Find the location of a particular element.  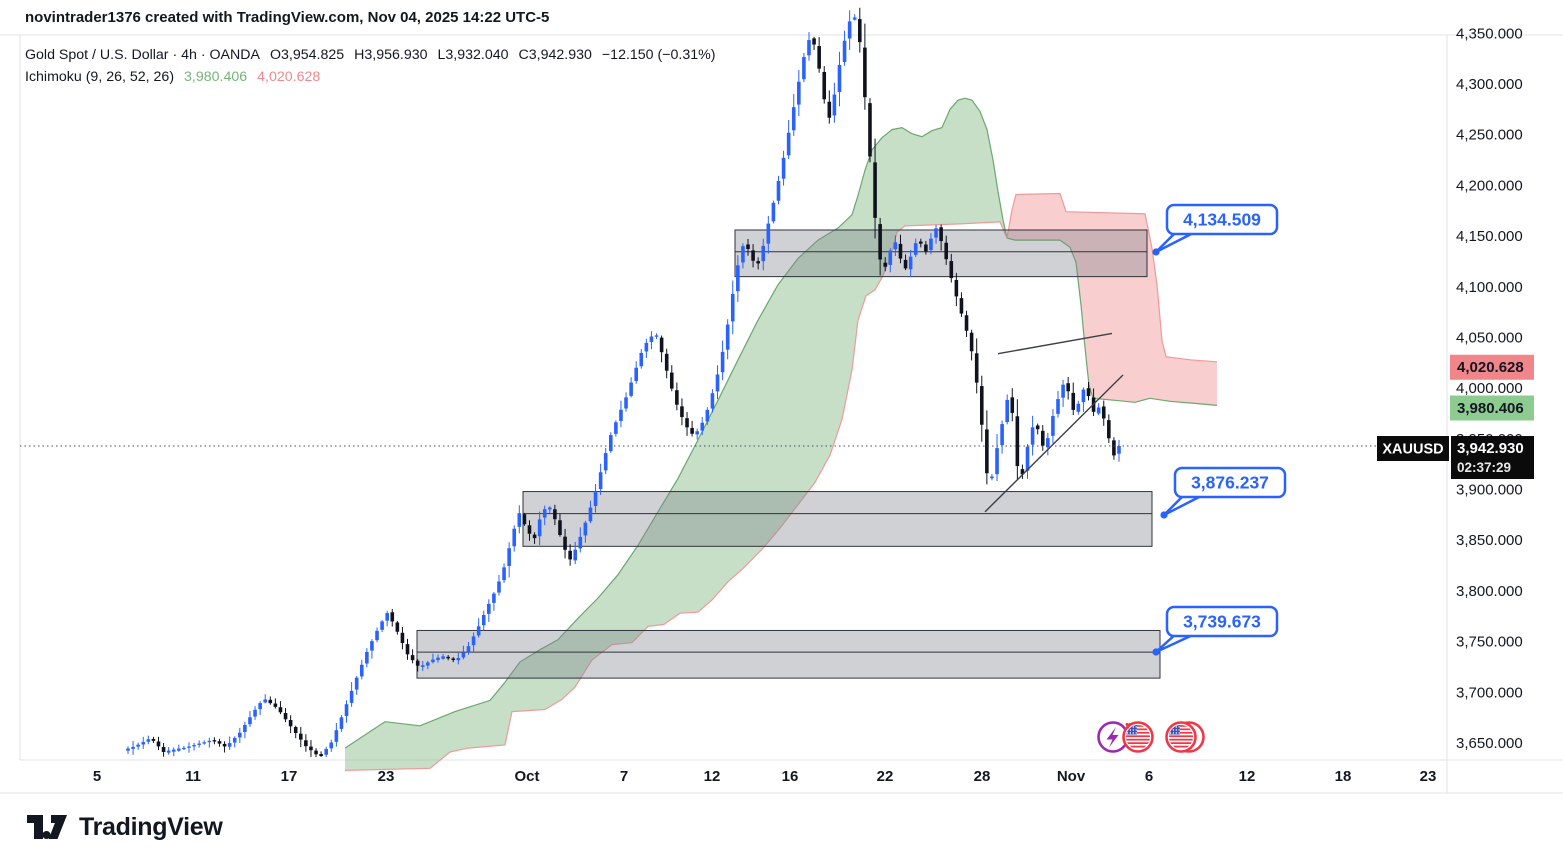

legend-symbol-title: Gold Spot / U.S. Dollar · 4h · OANDA is located at coordinates (142, 55).